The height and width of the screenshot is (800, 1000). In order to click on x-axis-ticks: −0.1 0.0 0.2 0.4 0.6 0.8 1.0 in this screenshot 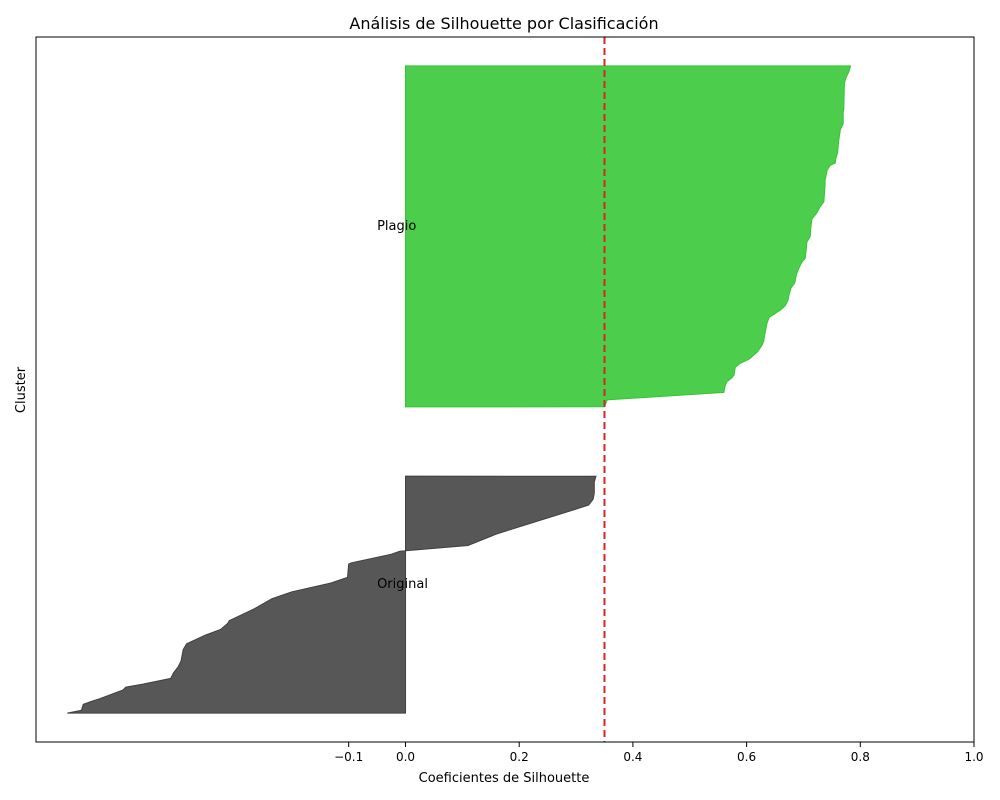, I will do `click(659, 753)`.